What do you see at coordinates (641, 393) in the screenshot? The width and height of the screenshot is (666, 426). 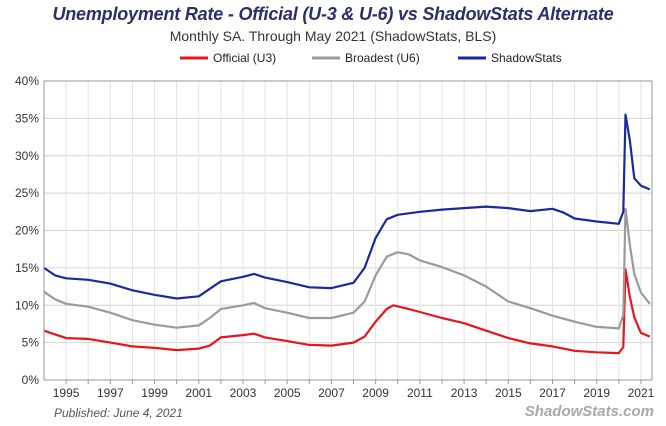 I see `x-tick-label: 2021` at bounding box center [641, 393].